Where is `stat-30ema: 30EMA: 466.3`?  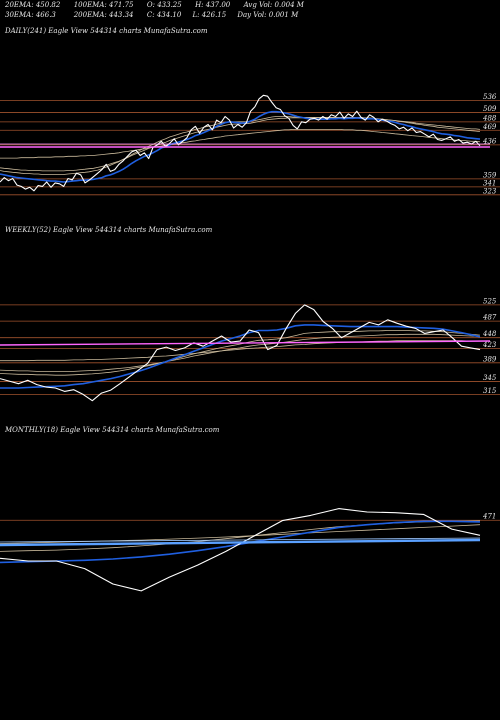 stat-30ema: 30EMA: 466.3 is located at coordinates (30, 15).